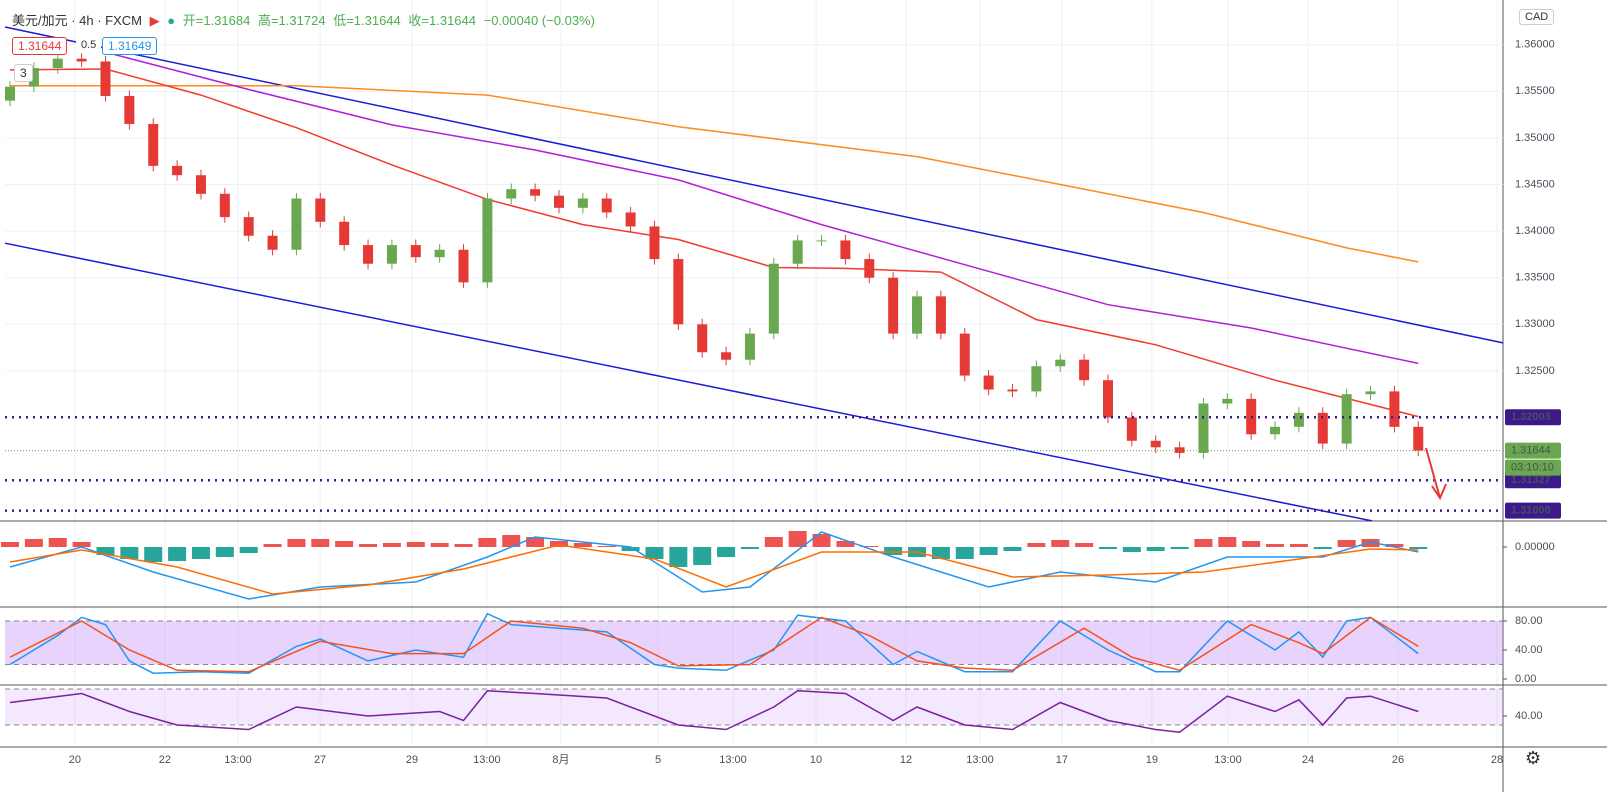 The image size is (1607, 792). Describe the element at coordinates (1535, 138) in the screenshot. I see `y-tick-label: 1.35000` at that location.